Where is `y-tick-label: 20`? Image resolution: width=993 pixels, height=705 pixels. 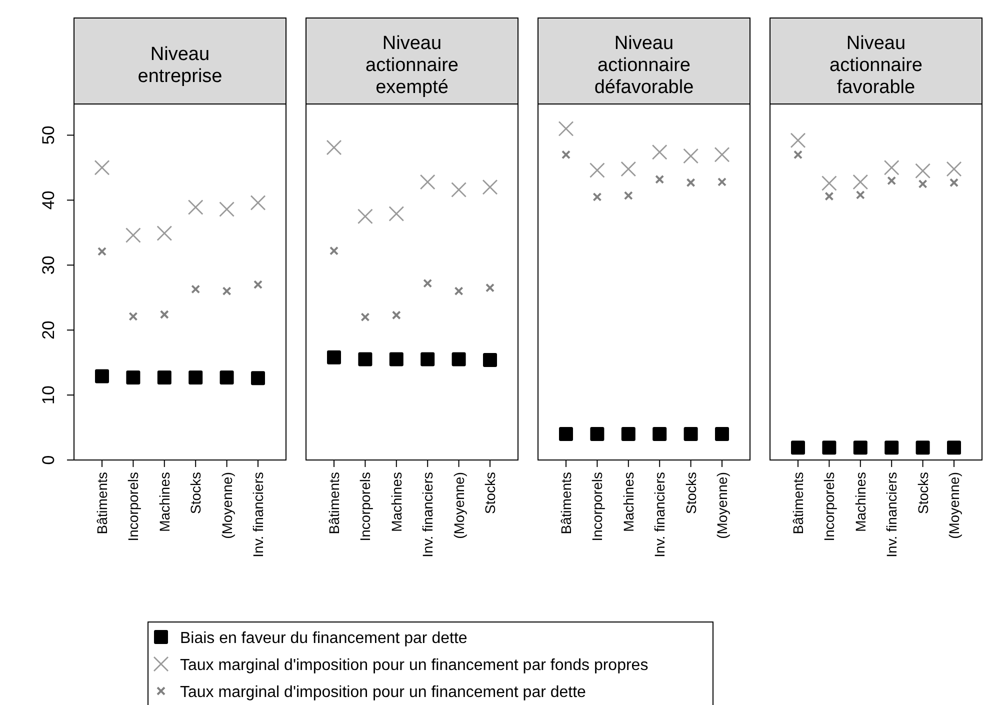 y-tick-label: 20 is located at coordinates (48, 330).